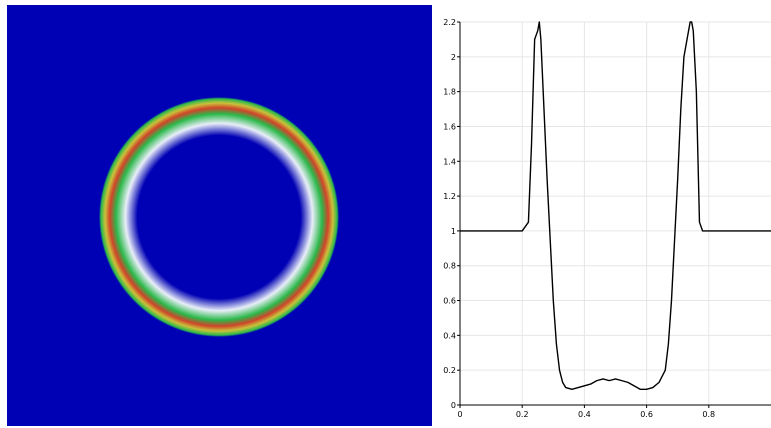 The image size is (771, 428). What do you see at coordinates (453, 231) in the screenshot?
I see `y-tick-label: 1` at bounding box center [453, 231].